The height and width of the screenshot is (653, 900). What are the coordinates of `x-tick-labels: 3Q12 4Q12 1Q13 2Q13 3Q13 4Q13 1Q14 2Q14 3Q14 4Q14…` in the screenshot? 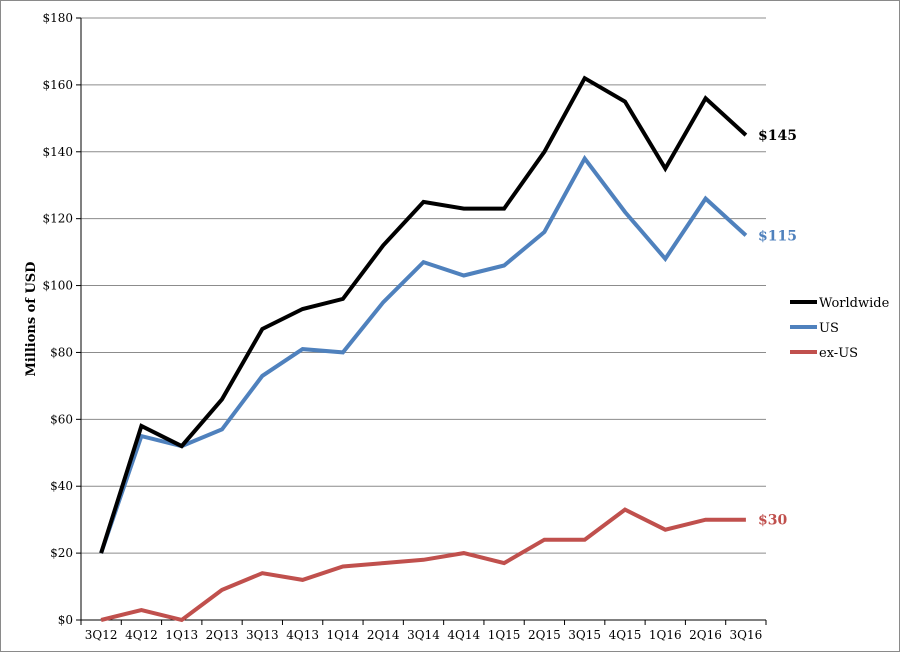 It's located at (423, 635).